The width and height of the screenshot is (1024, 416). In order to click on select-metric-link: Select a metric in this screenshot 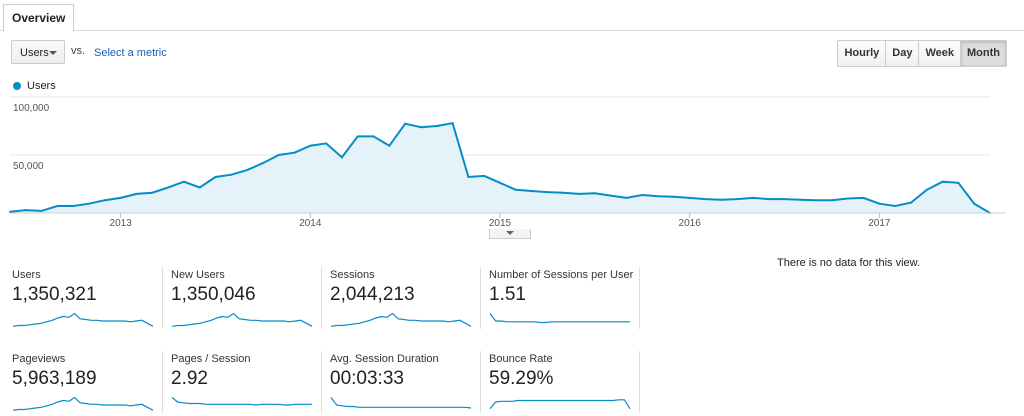, I will do `click(130, 53)`.